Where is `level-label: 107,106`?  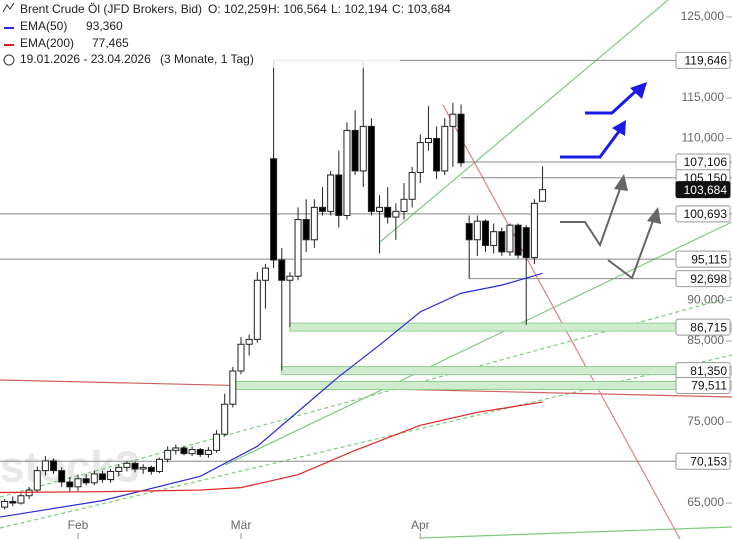
level-label: 107,106 is located at coordinates (706, 162).